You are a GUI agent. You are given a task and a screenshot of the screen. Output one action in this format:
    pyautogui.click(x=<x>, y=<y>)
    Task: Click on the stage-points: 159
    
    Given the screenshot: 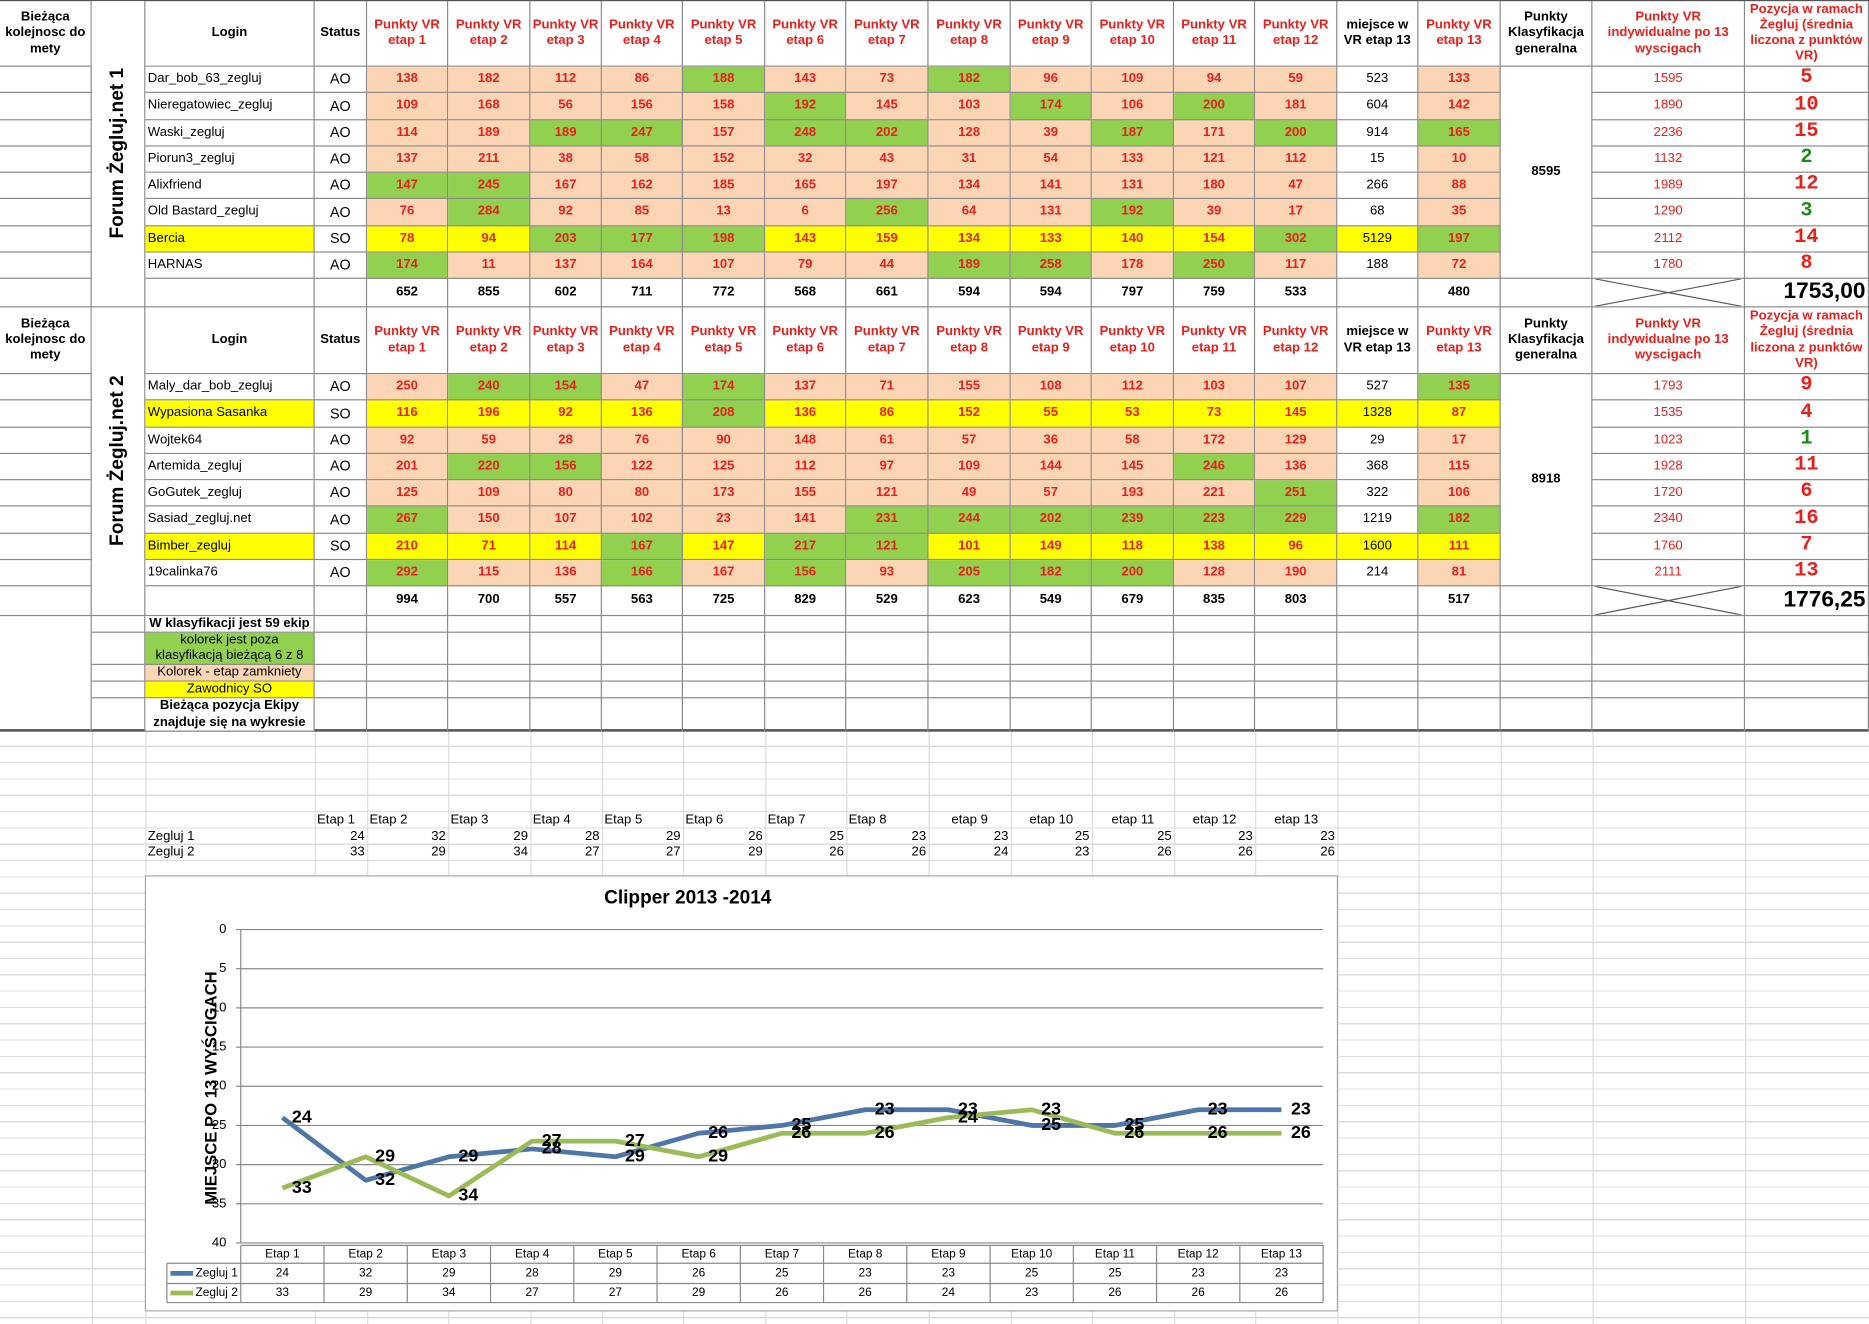 What is the action you would take?
    pyautogui.click(x=887, y=239)
    